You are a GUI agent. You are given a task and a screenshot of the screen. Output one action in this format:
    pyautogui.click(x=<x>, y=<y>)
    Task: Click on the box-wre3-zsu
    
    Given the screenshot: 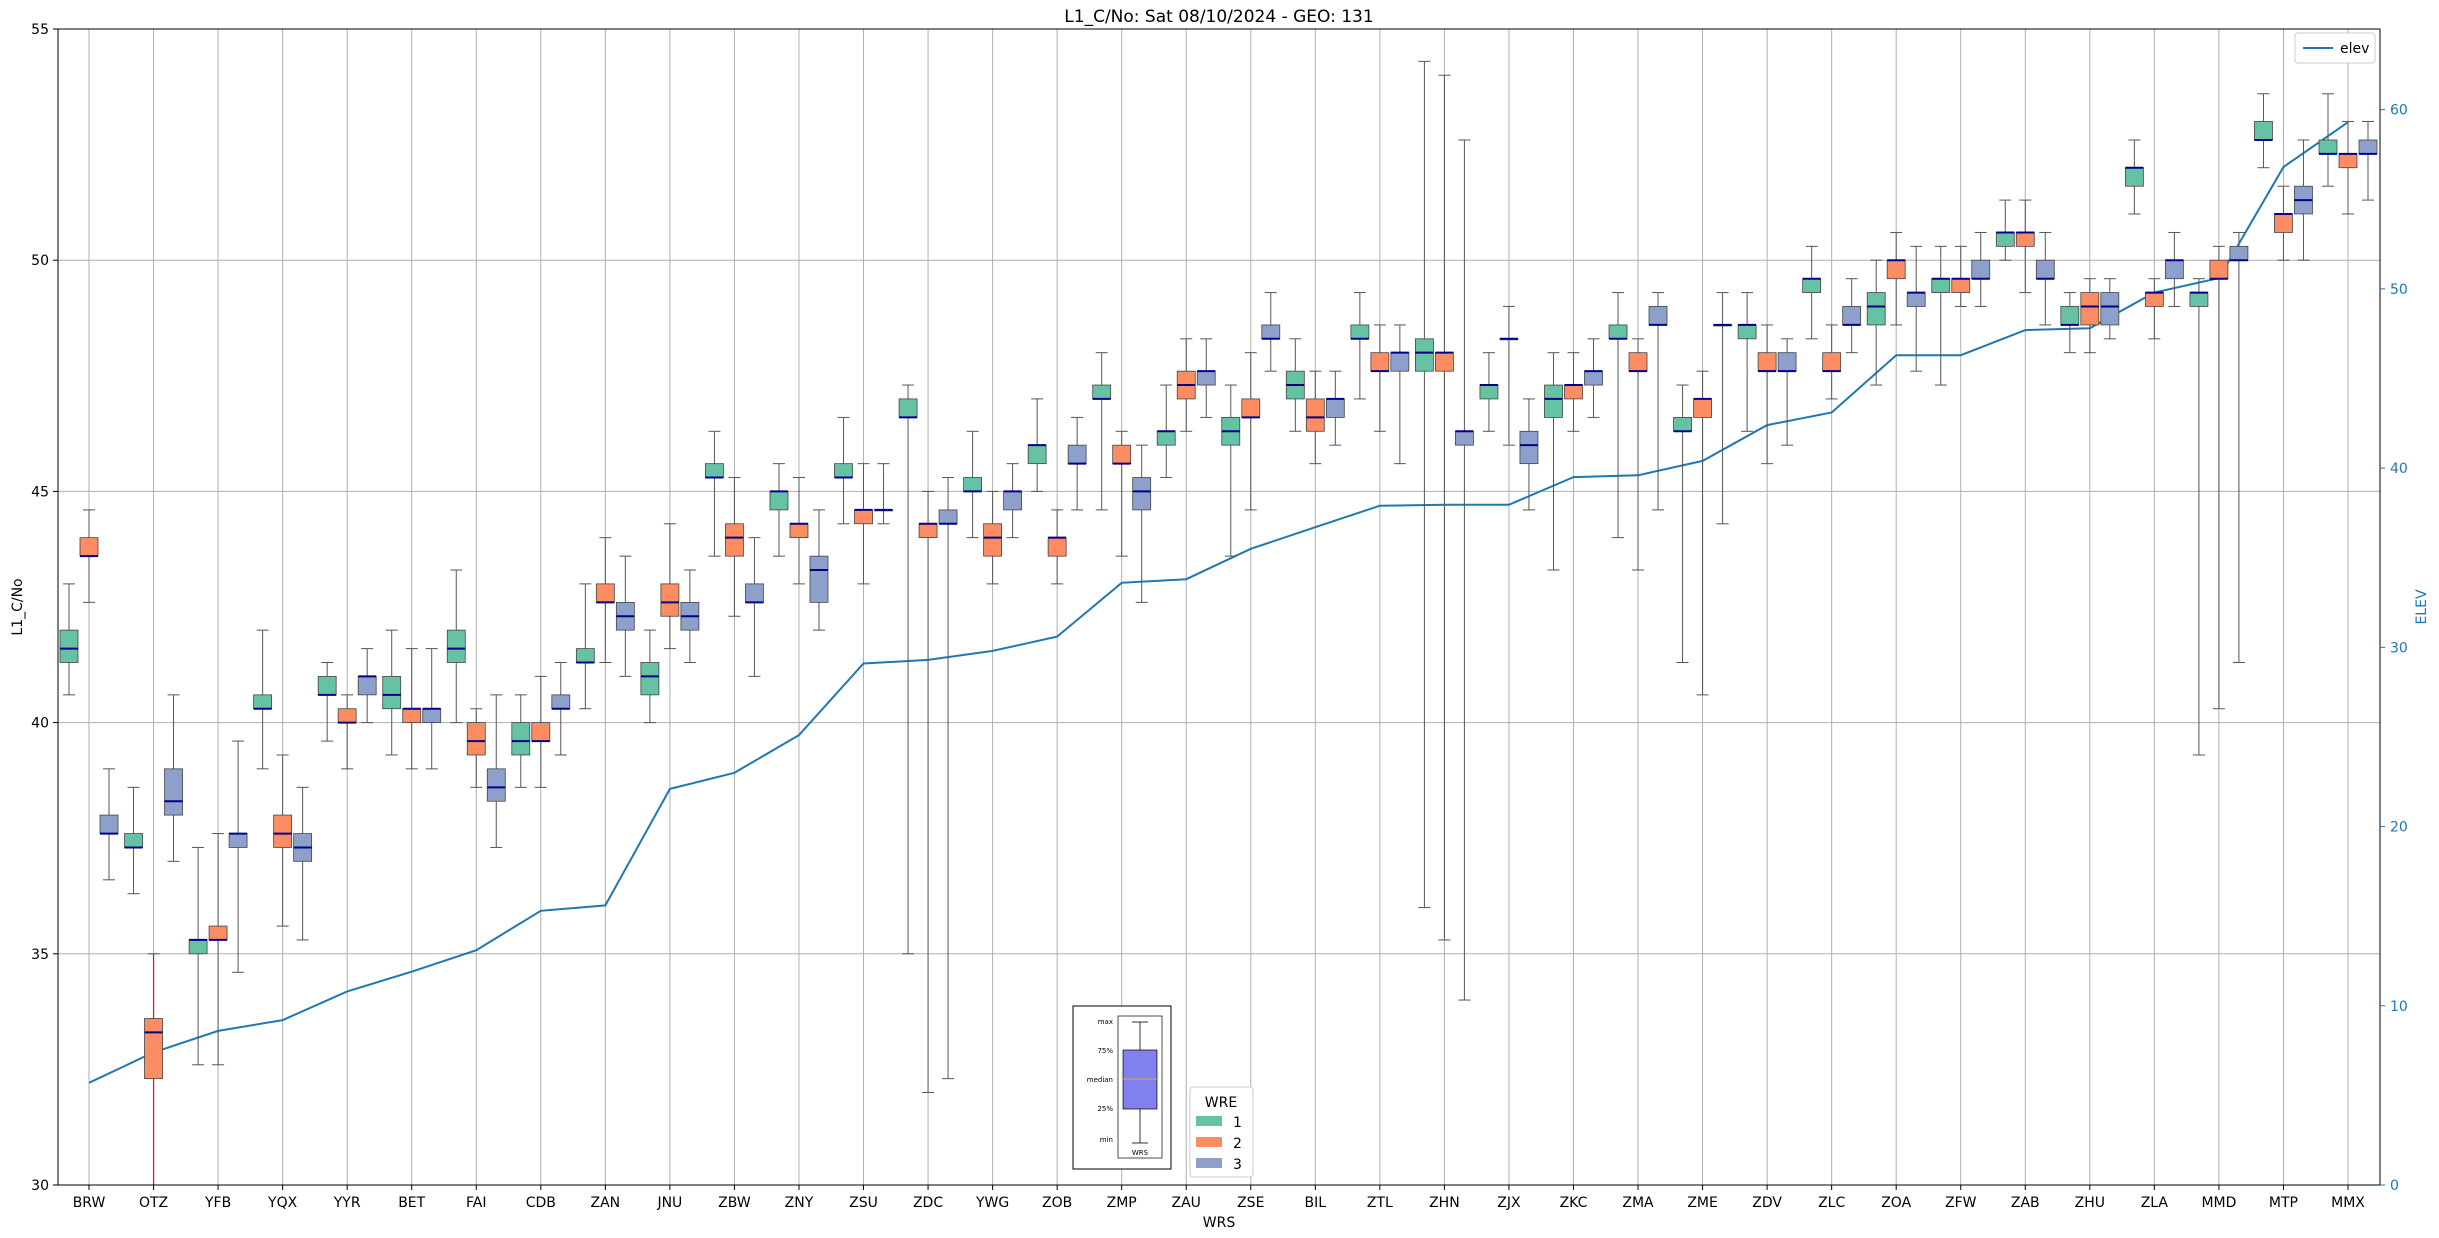 What is the action you would take?
    pyautogui.click(x=883, y=494)
    